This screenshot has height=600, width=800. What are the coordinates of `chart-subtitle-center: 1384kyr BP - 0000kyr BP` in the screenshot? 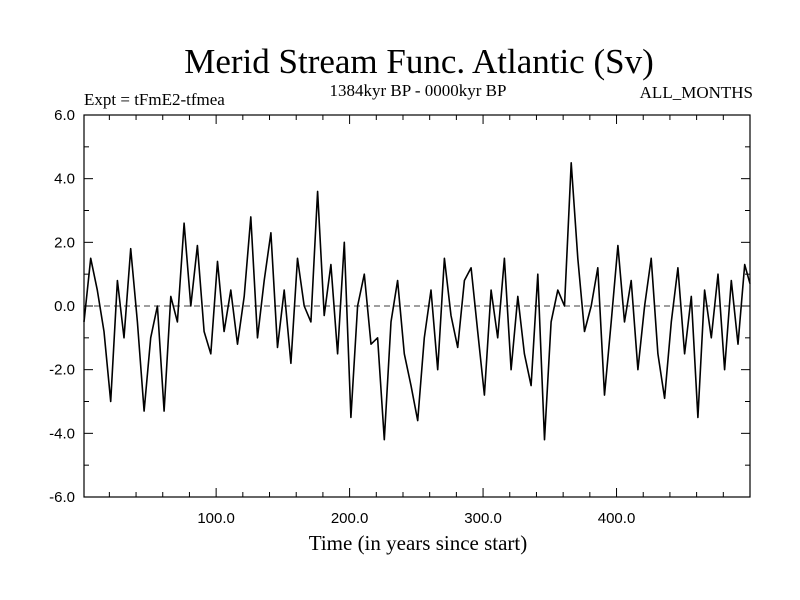 It's located at (418, 90).